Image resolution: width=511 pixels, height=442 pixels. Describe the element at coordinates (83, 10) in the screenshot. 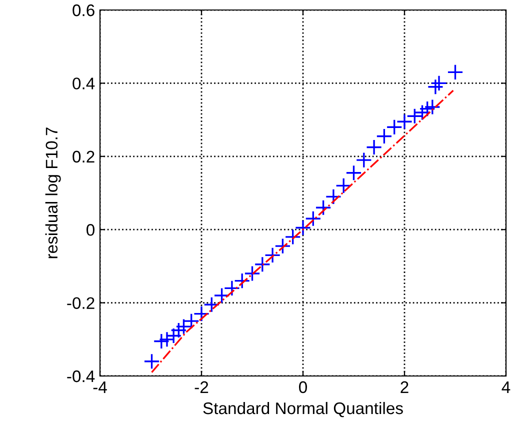

I see `y-tick-label: 0.6` at that location.